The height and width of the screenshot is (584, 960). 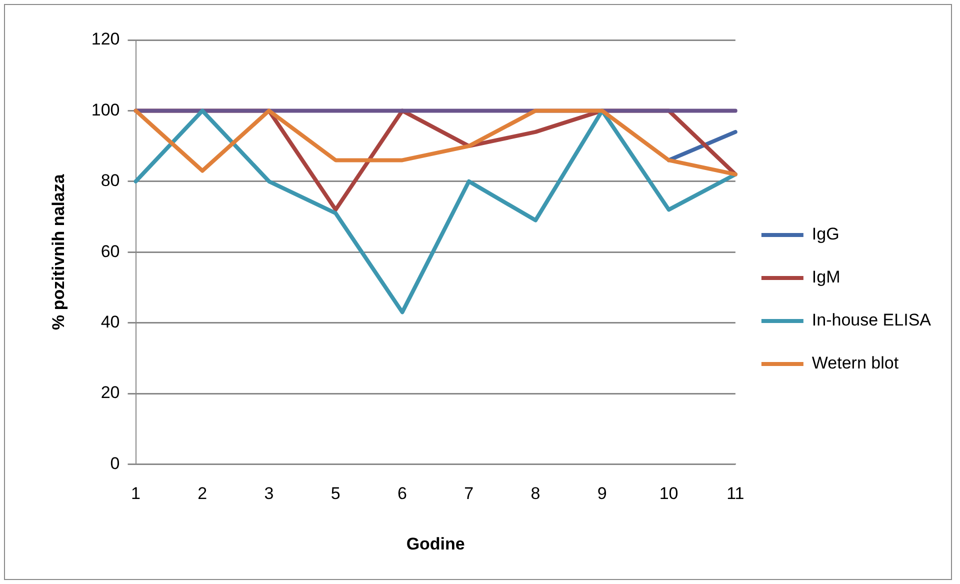 What do you see at coordinates (469, 494) in the screenshot?
I see `x-tick-label: 7` at bounding box center [469, 494].